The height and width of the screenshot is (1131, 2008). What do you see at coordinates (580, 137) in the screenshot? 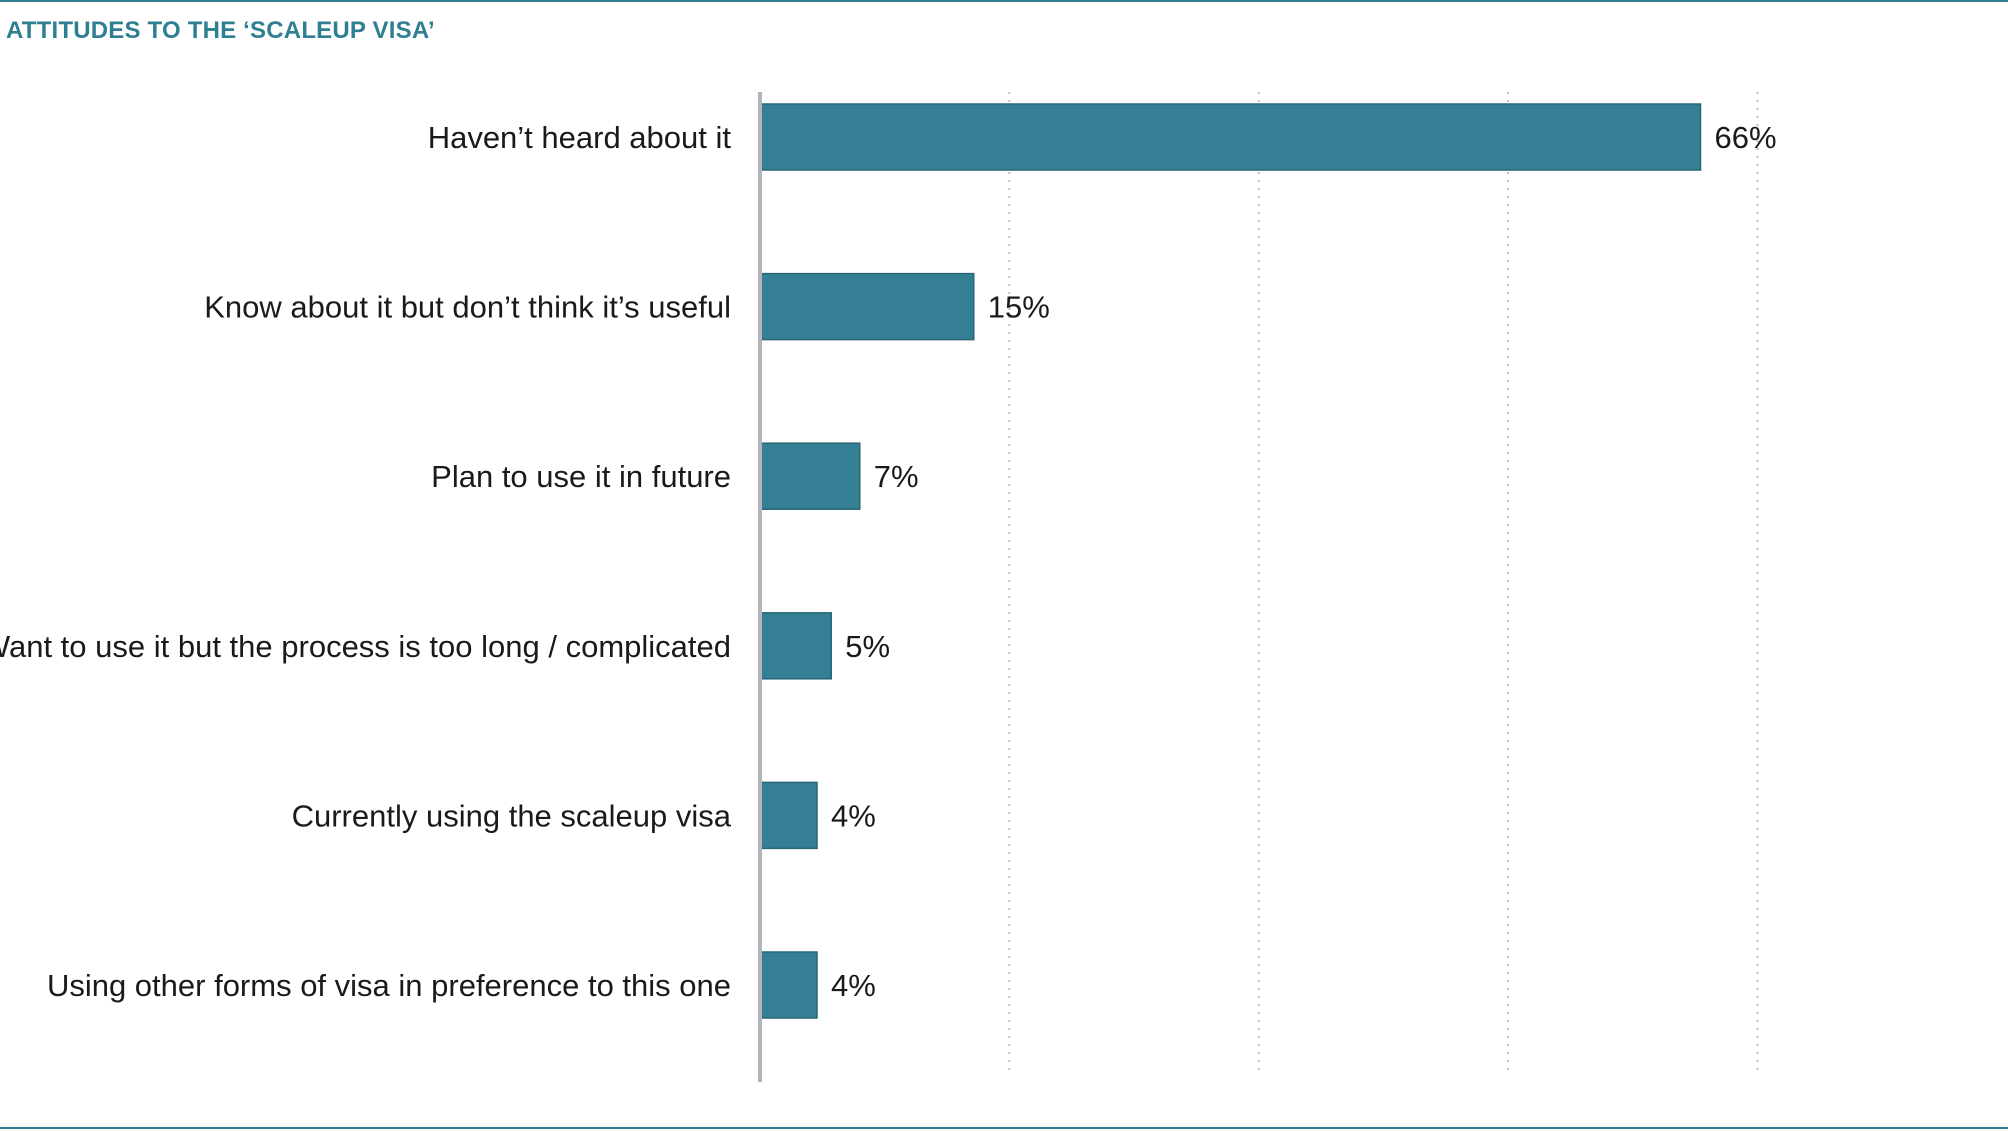
I see `category-label: Haven’t heard about it` at bounding box center [580, 137].